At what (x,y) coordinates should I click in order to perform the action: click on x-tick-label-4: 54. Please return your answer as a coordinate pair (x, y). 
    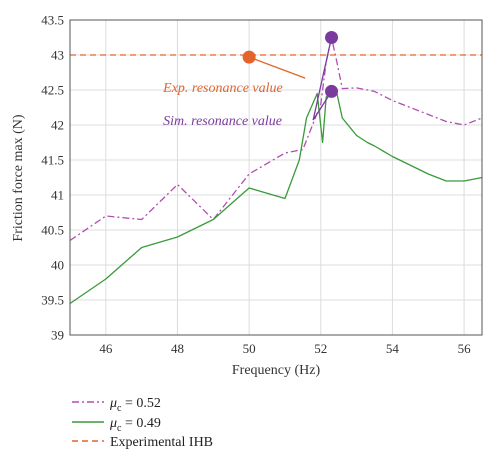
    Looking at the image, I should click on (393, 348).